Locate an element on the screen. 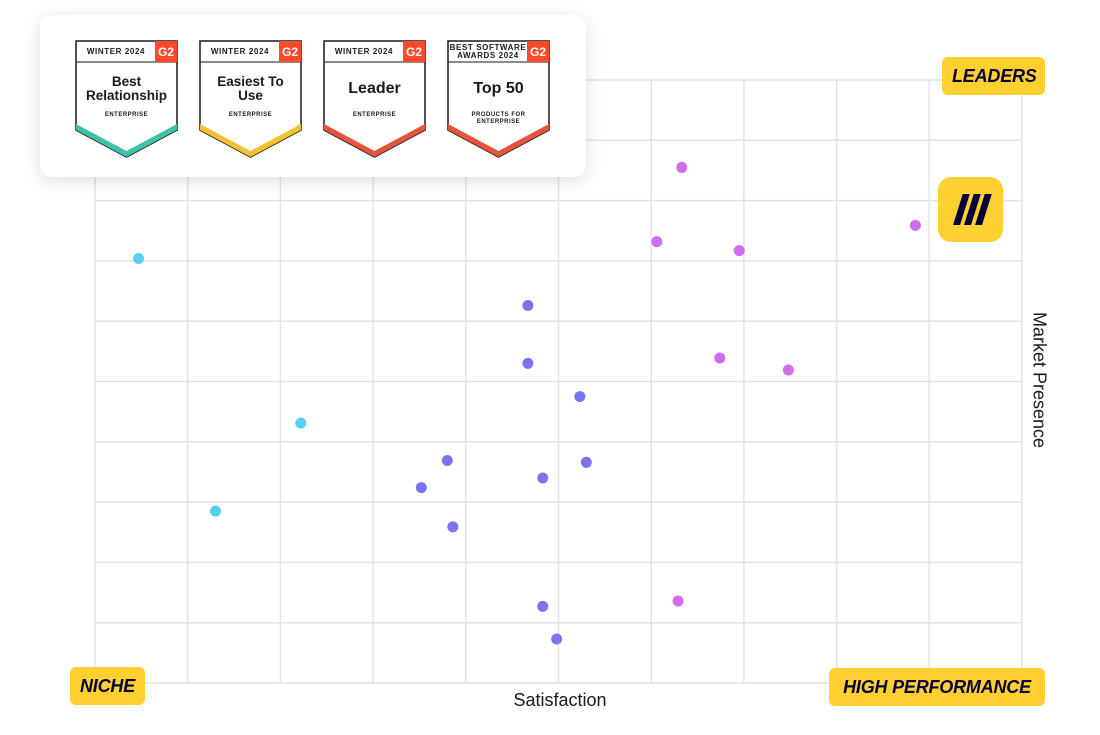 The height and width of the screenshot is (735, 1100). badge-title: Leader is located at coordinates (374, 88).